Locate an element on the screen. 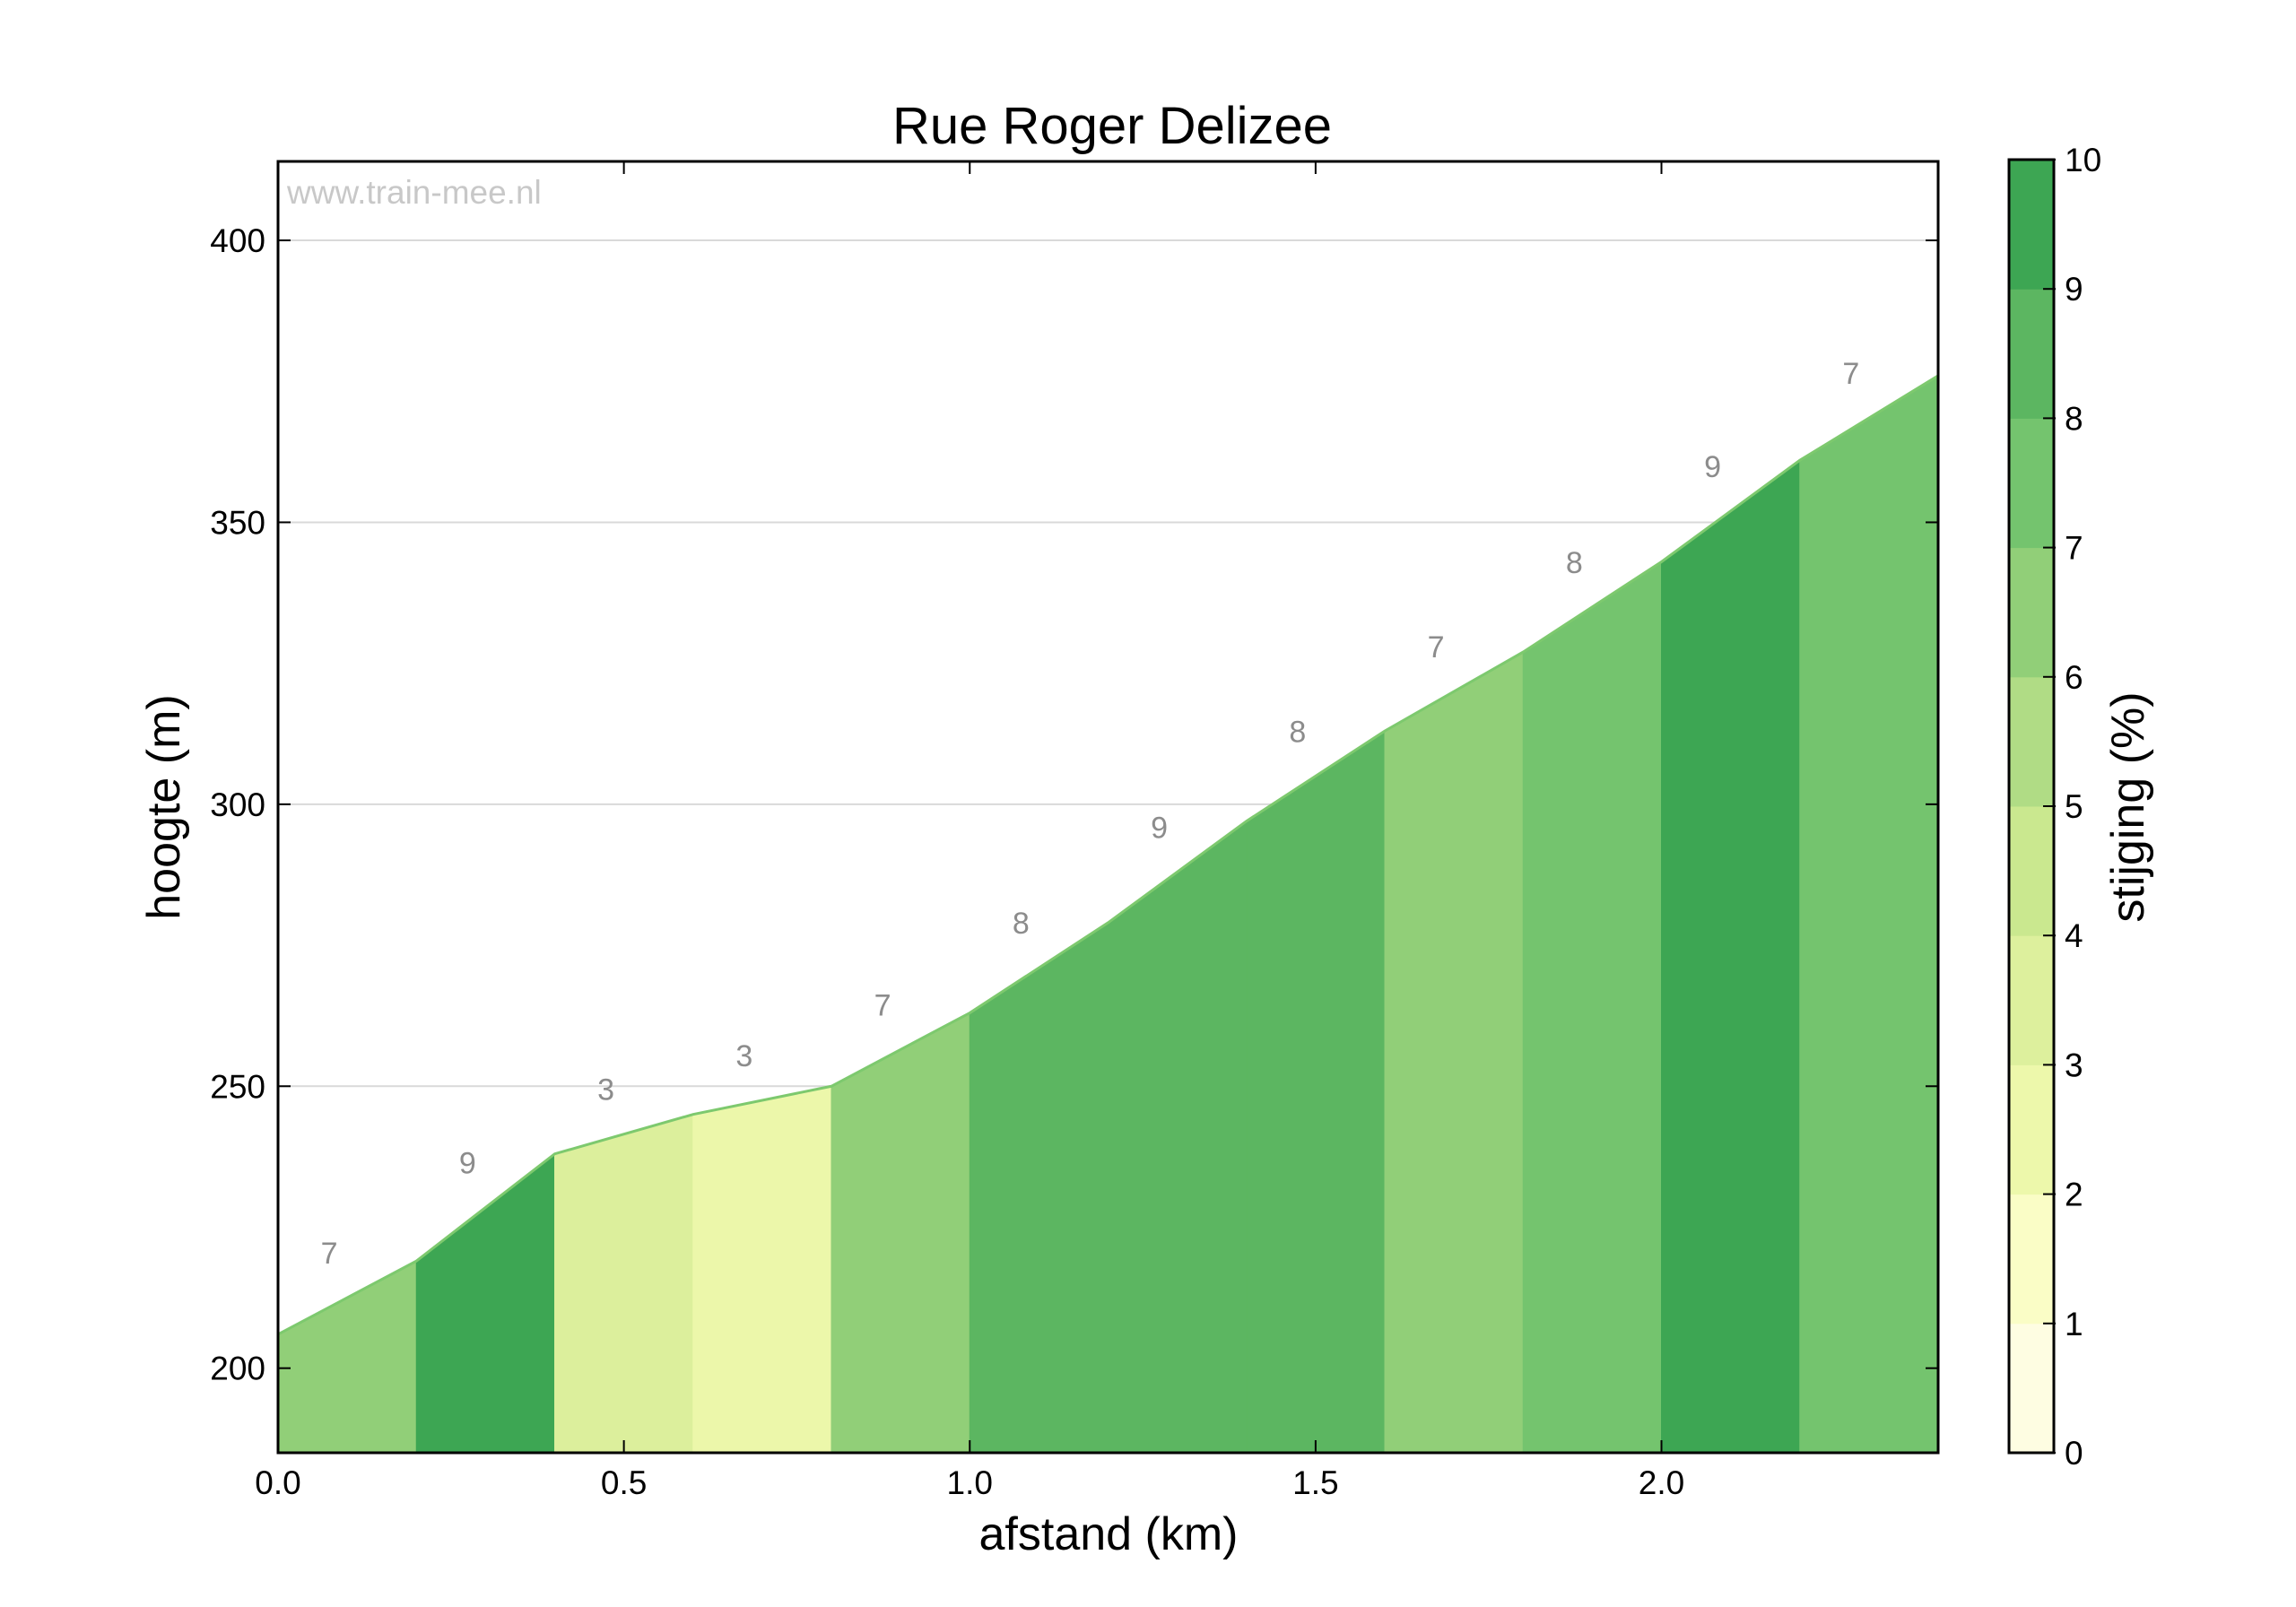 This screenshot has height=1607, width=2296. y-tick-label: 250 is located at coordinates (237, 1087).